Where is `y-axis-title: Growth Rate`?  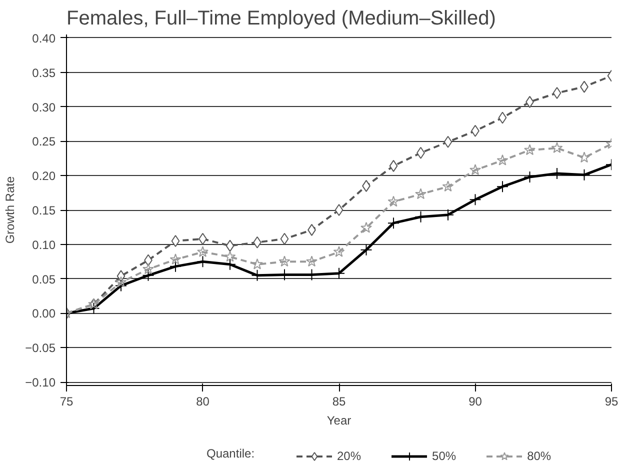
y-axis-title: Growth Rate is located at coordinates (10, 210).